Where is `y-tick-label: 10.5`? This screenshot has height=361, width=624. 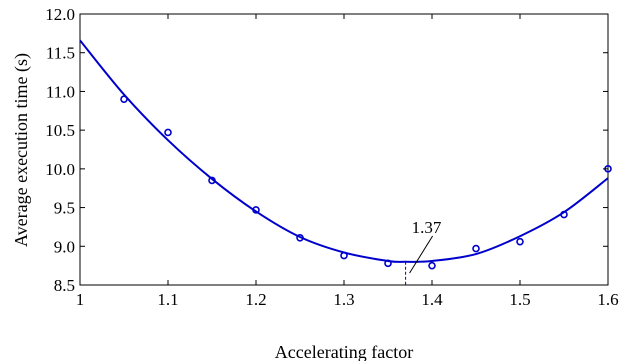 y-tick-label: 10.5 is located at coordinates (60, 130).